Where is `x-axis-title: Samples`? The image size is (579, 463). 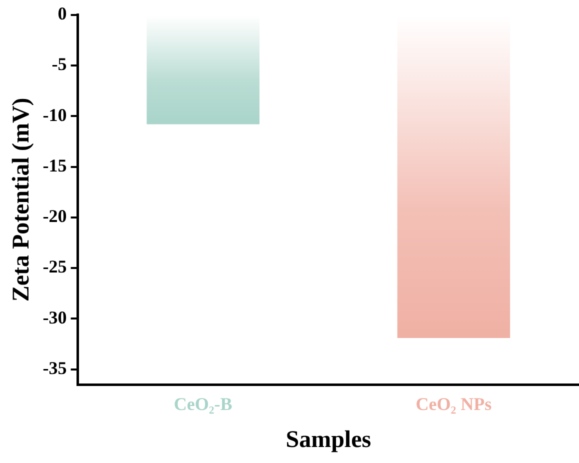
x-axis-title: Samples is located at coordinates (329, 439).